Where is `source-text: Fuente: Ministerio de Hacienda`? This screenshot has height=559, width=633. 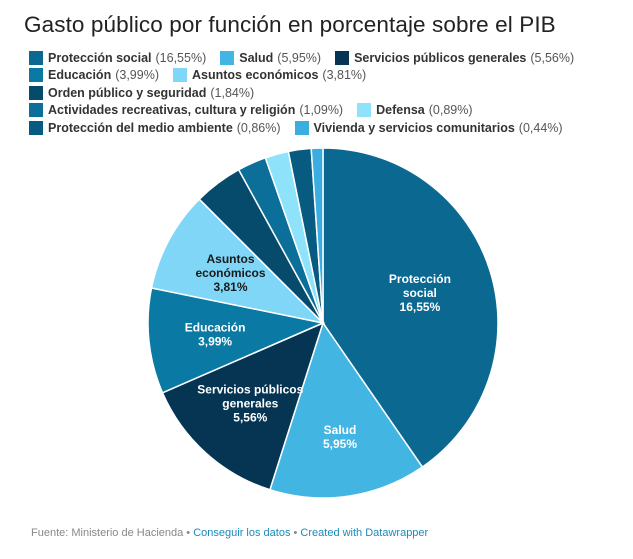 source-text: Fuente: Ministerio de Hacienda is located at coordinates (107, 533).